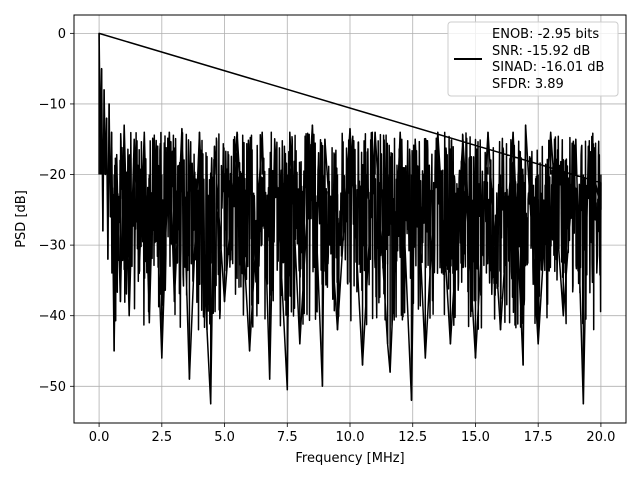  I want to click on y-tick-label: −10, so click(52, 104).